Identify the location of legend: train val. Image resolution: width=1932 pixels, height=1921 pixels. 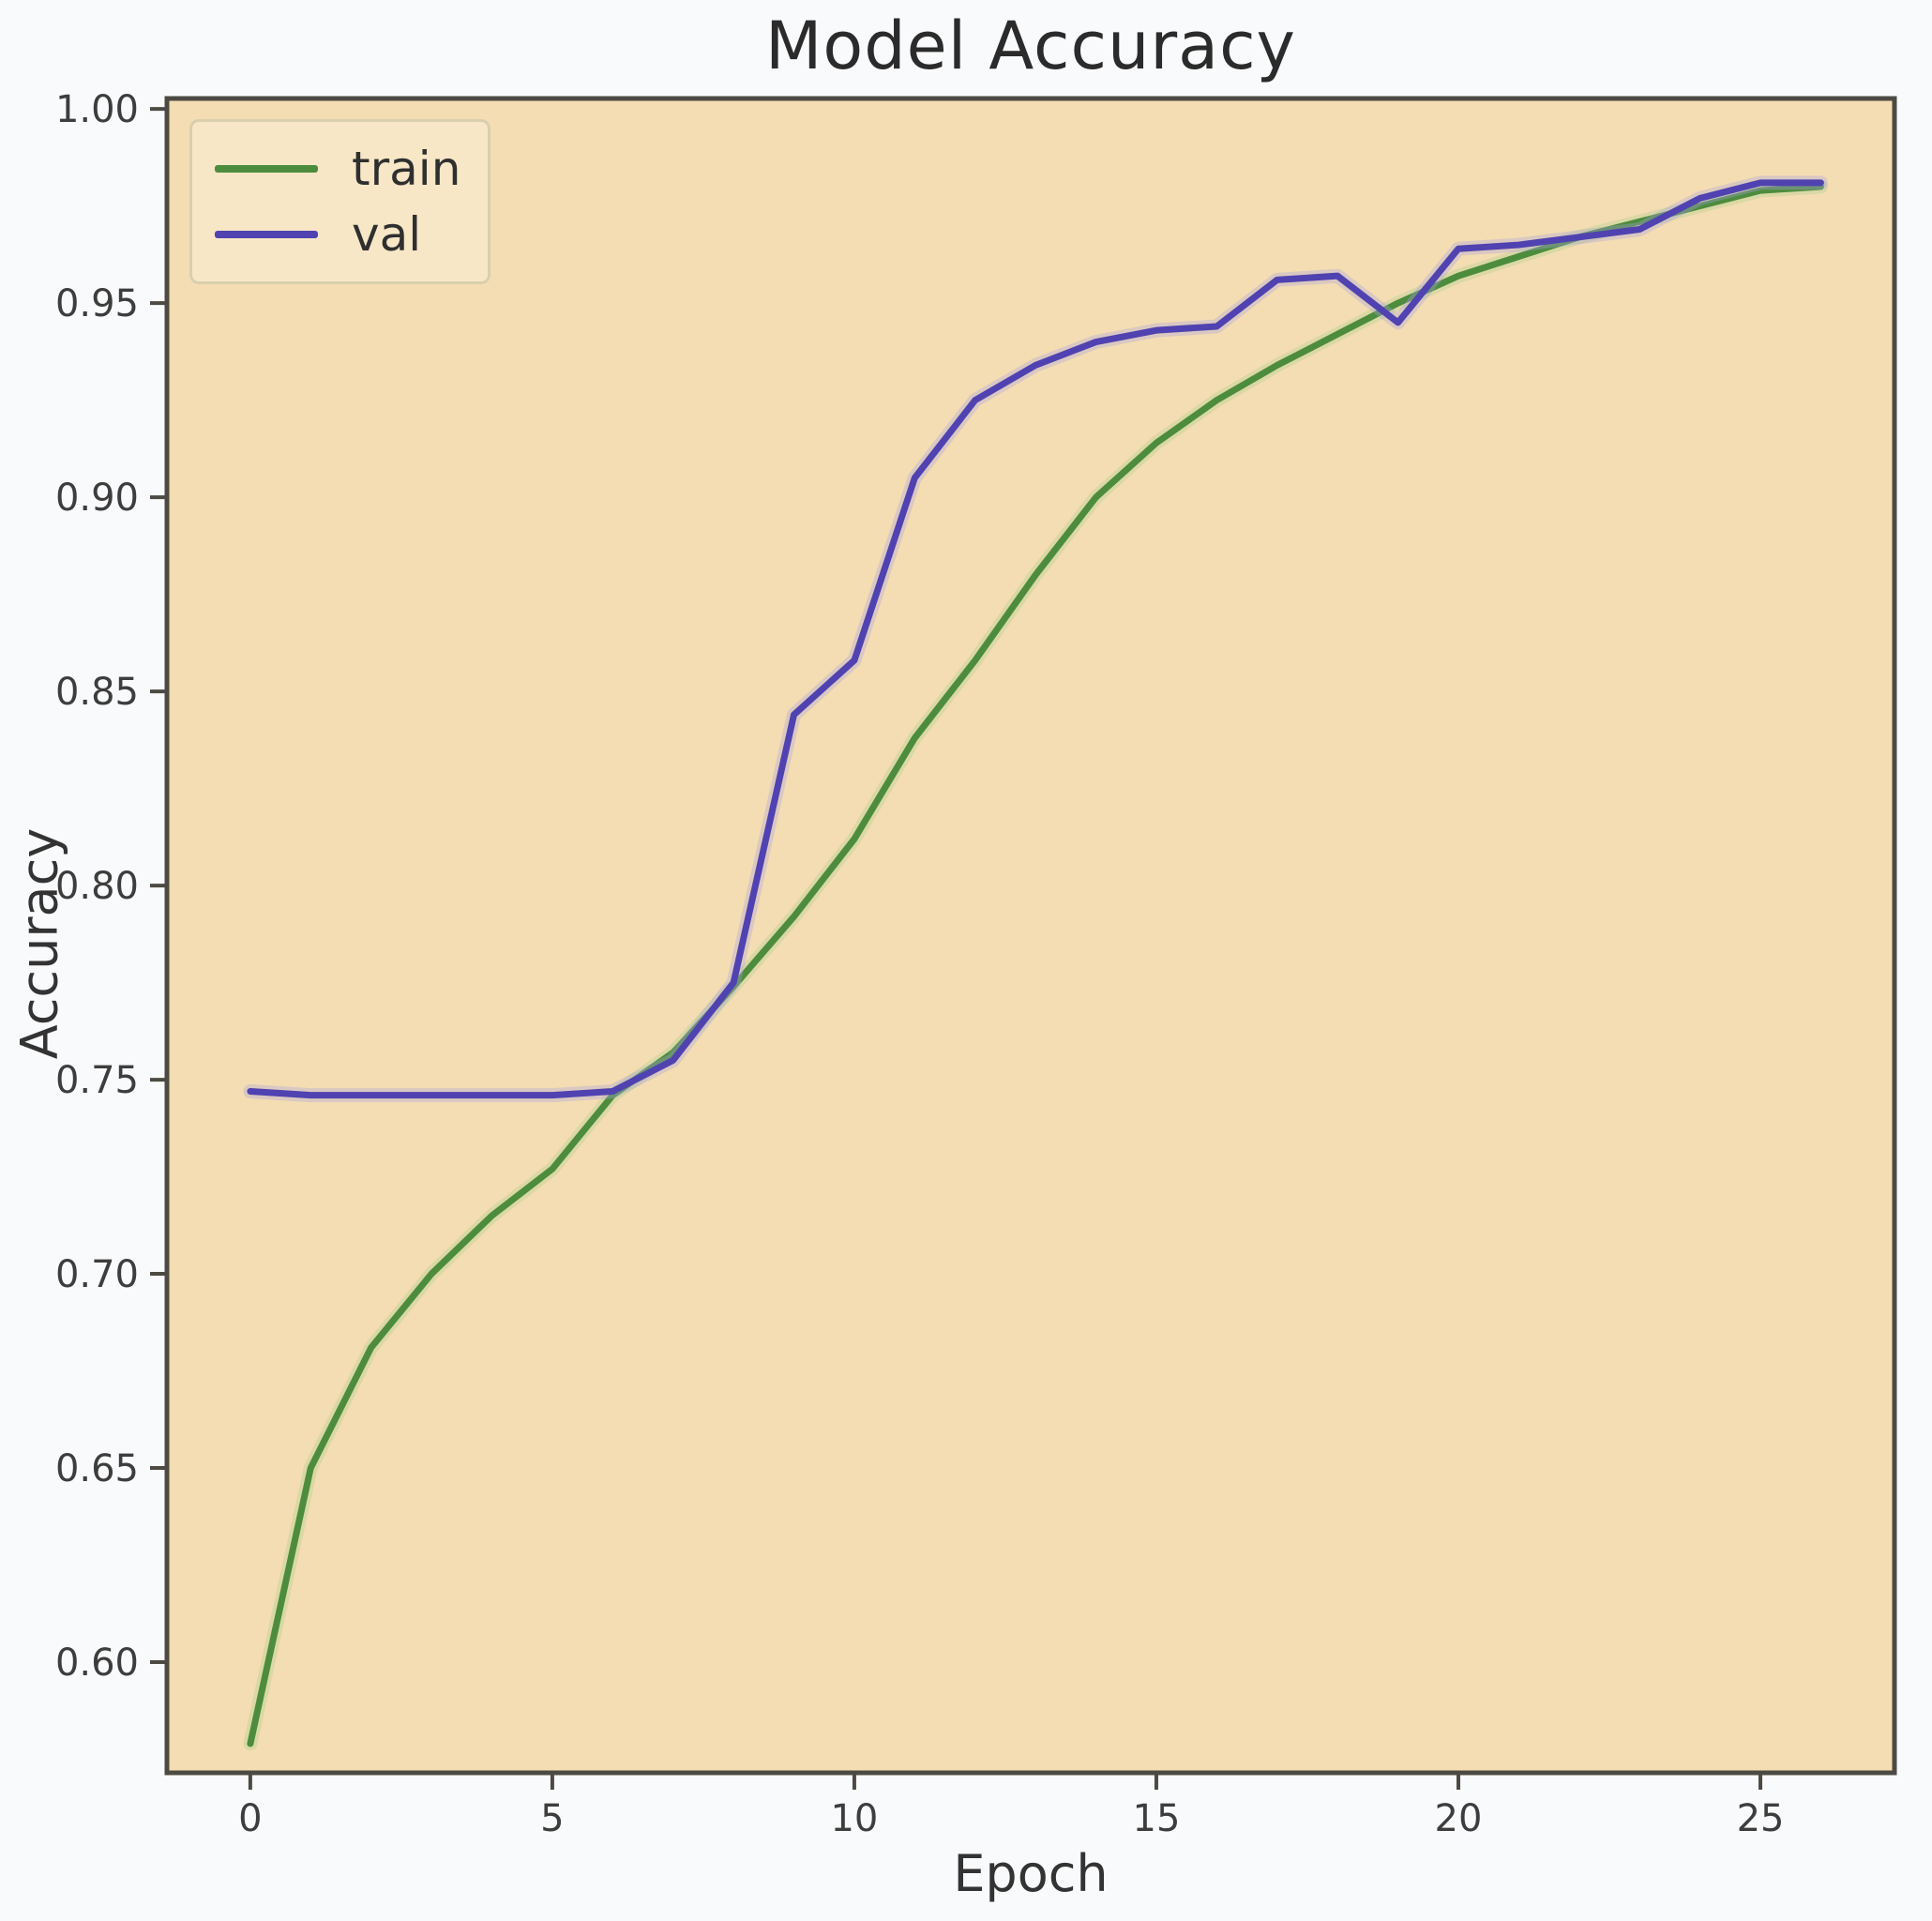
(340, 201).